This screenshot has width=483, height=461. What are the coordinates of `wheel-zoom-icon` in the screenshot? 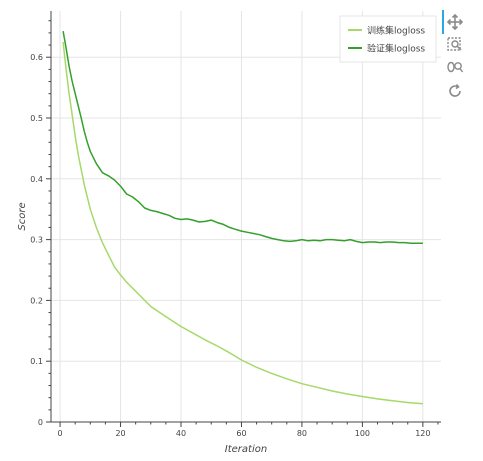 It's located at (455, 68).